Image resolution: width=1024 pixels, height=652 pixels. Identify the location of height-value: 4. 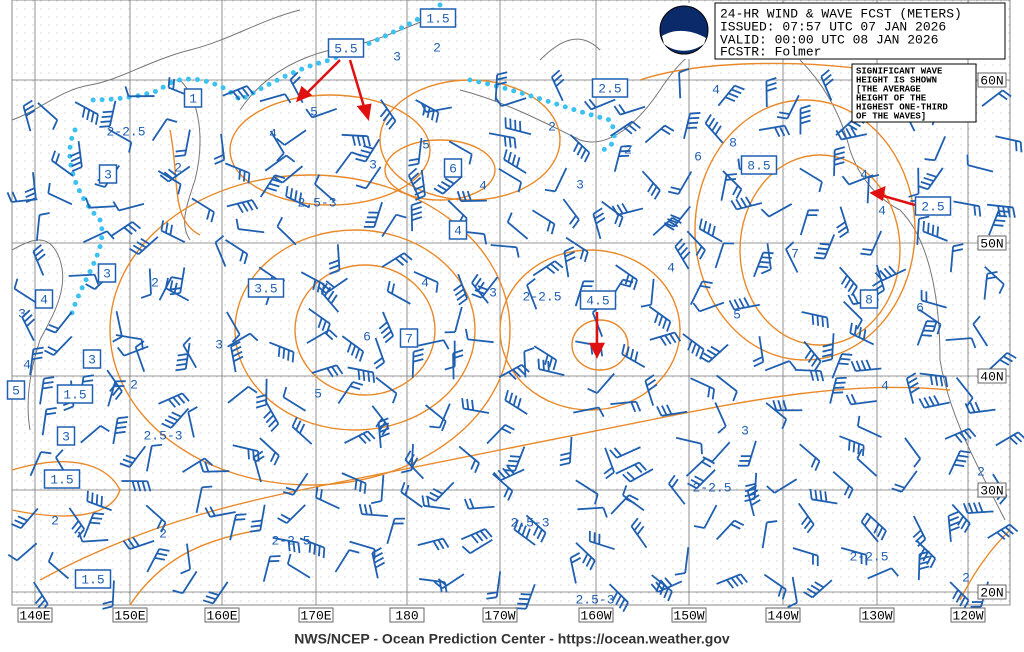
(44, 299).